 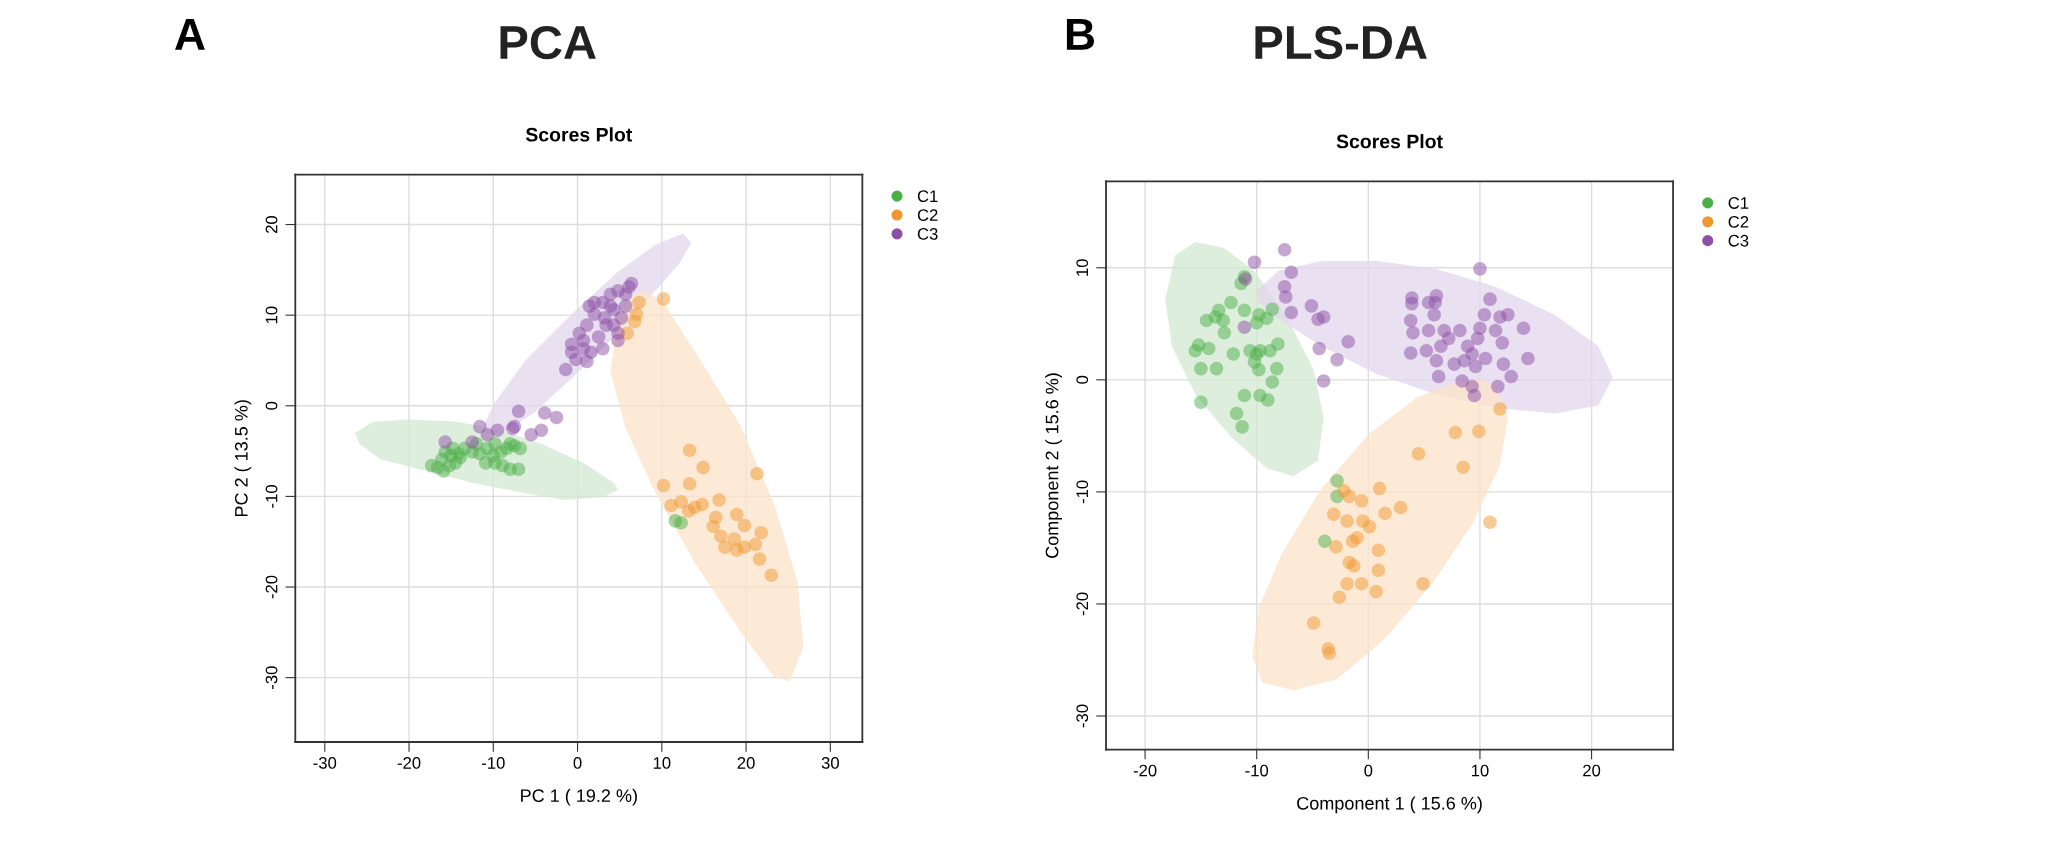 What do you see at coordinates (1082, 267) in the screenshot?
I see `y-tick-label: 10` at bounding box center [1082, 267].